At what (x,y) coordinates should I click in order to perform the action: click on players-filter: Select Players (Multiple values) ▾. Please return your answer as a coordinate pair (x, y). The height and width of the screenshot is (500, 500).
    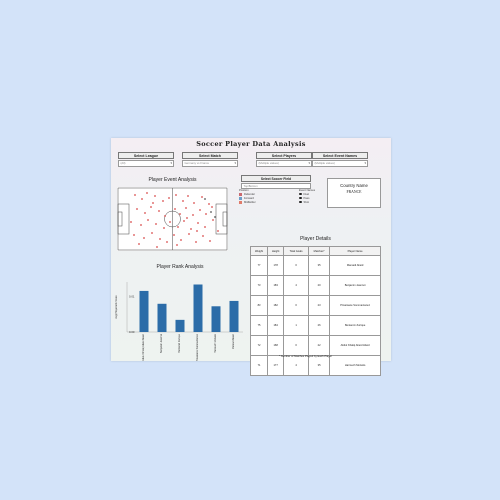
    Looking at the image, I should click on (284, 159).